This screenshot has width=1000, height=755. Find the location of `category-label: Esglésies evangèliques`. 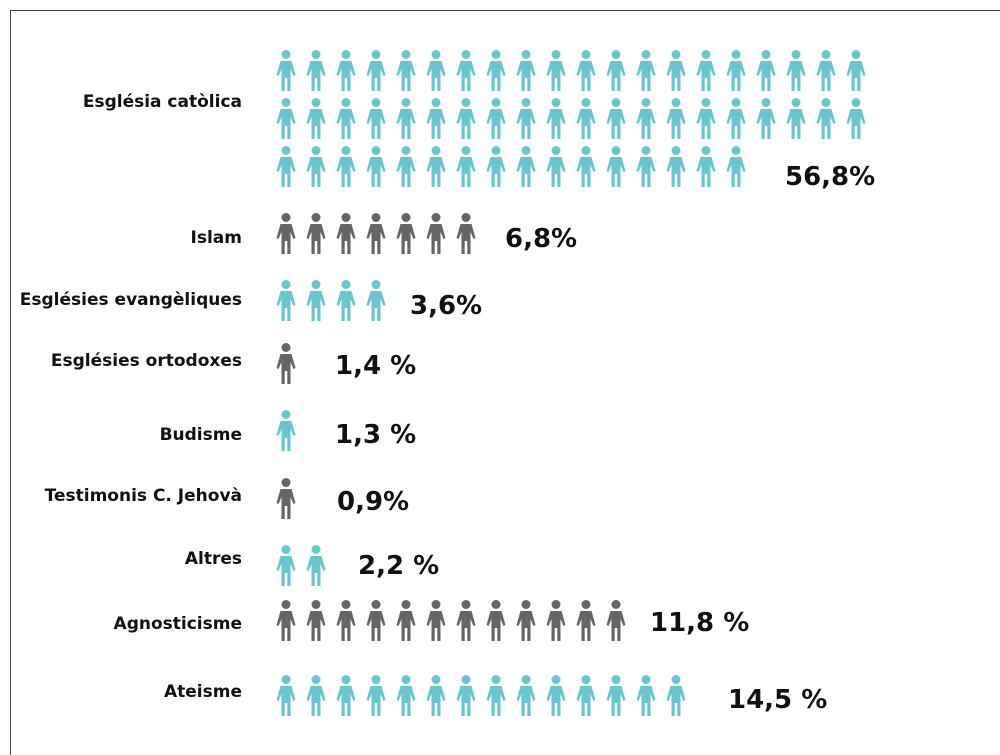

category-label: Esglésies evangèliques is located at coordinates (131, 300).